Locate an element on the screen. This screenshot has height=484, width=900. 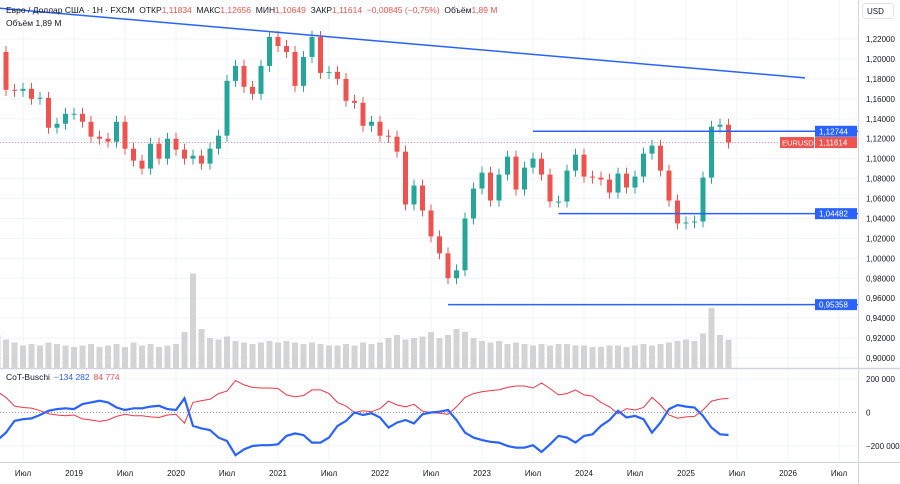
cot-legend: CoT-Buschi −134 282 84 774 is located at coordinates (63, 377).